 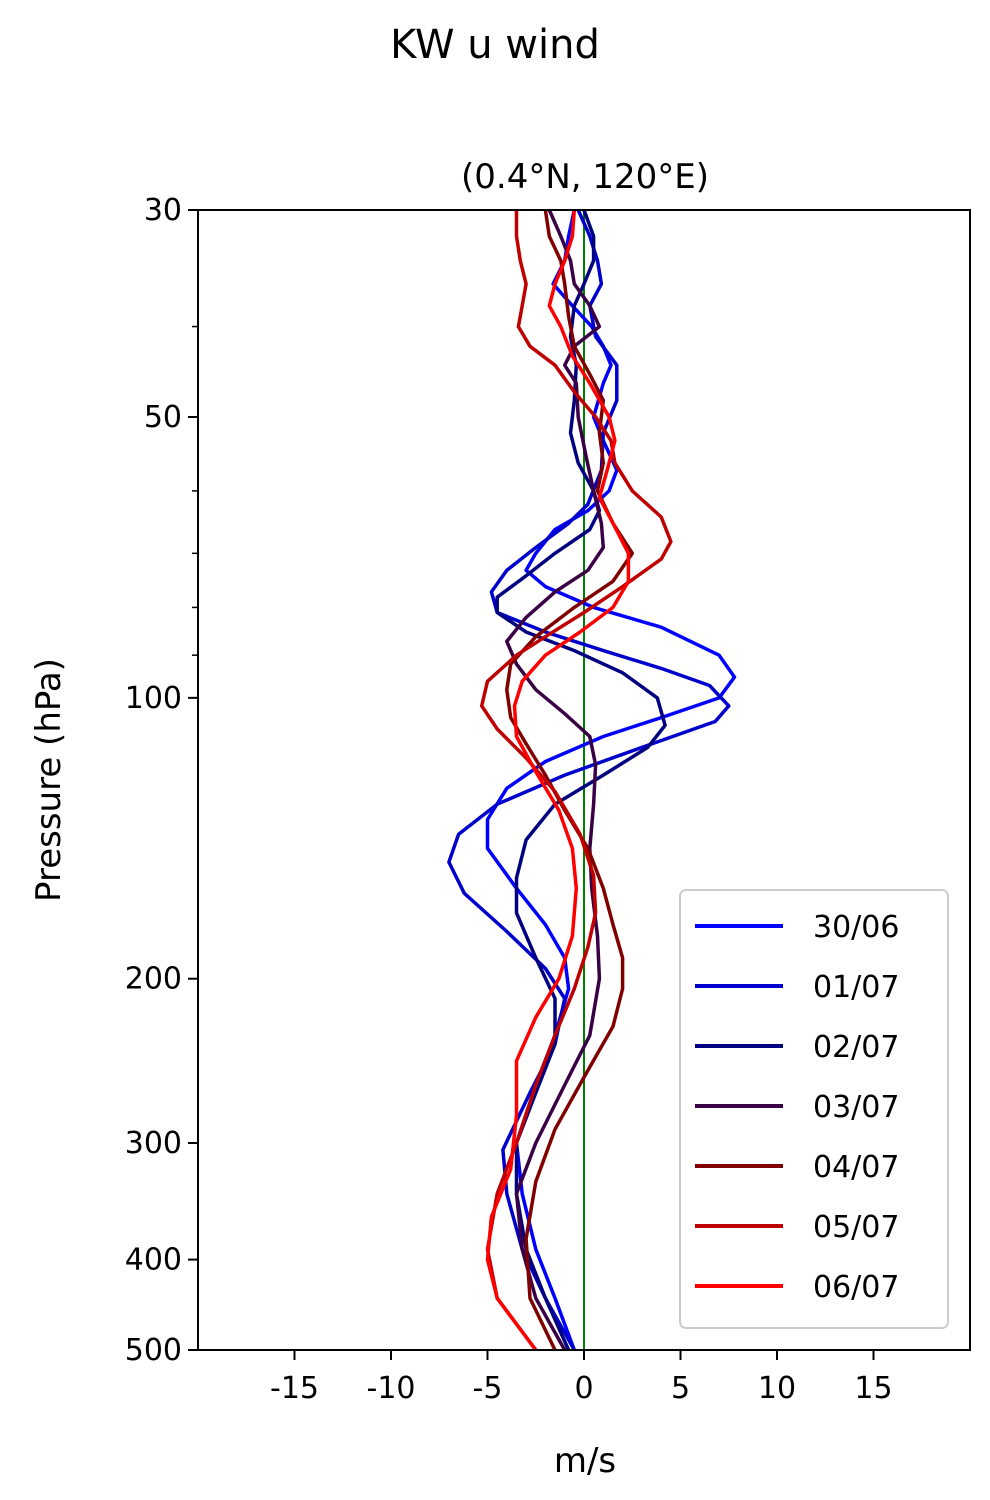 What do you see at coordinates (163, 210) in the screenshot?
I see `y-tick-label: 30` at bounding box center [163, 210].